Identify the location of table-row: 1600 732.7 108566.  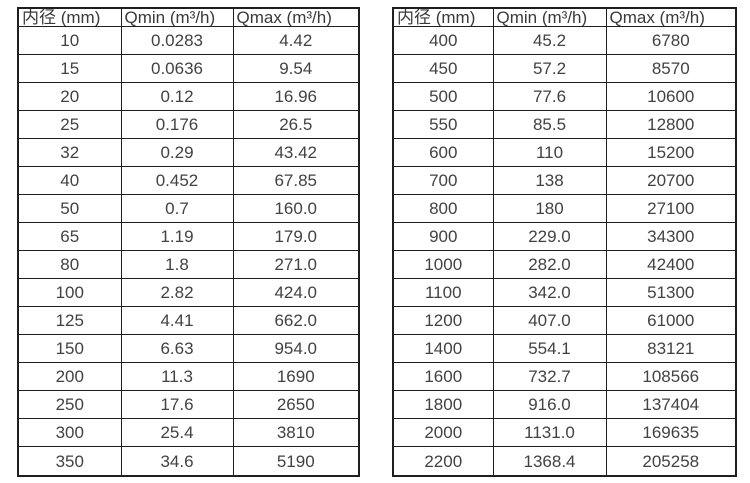
(564, 377).